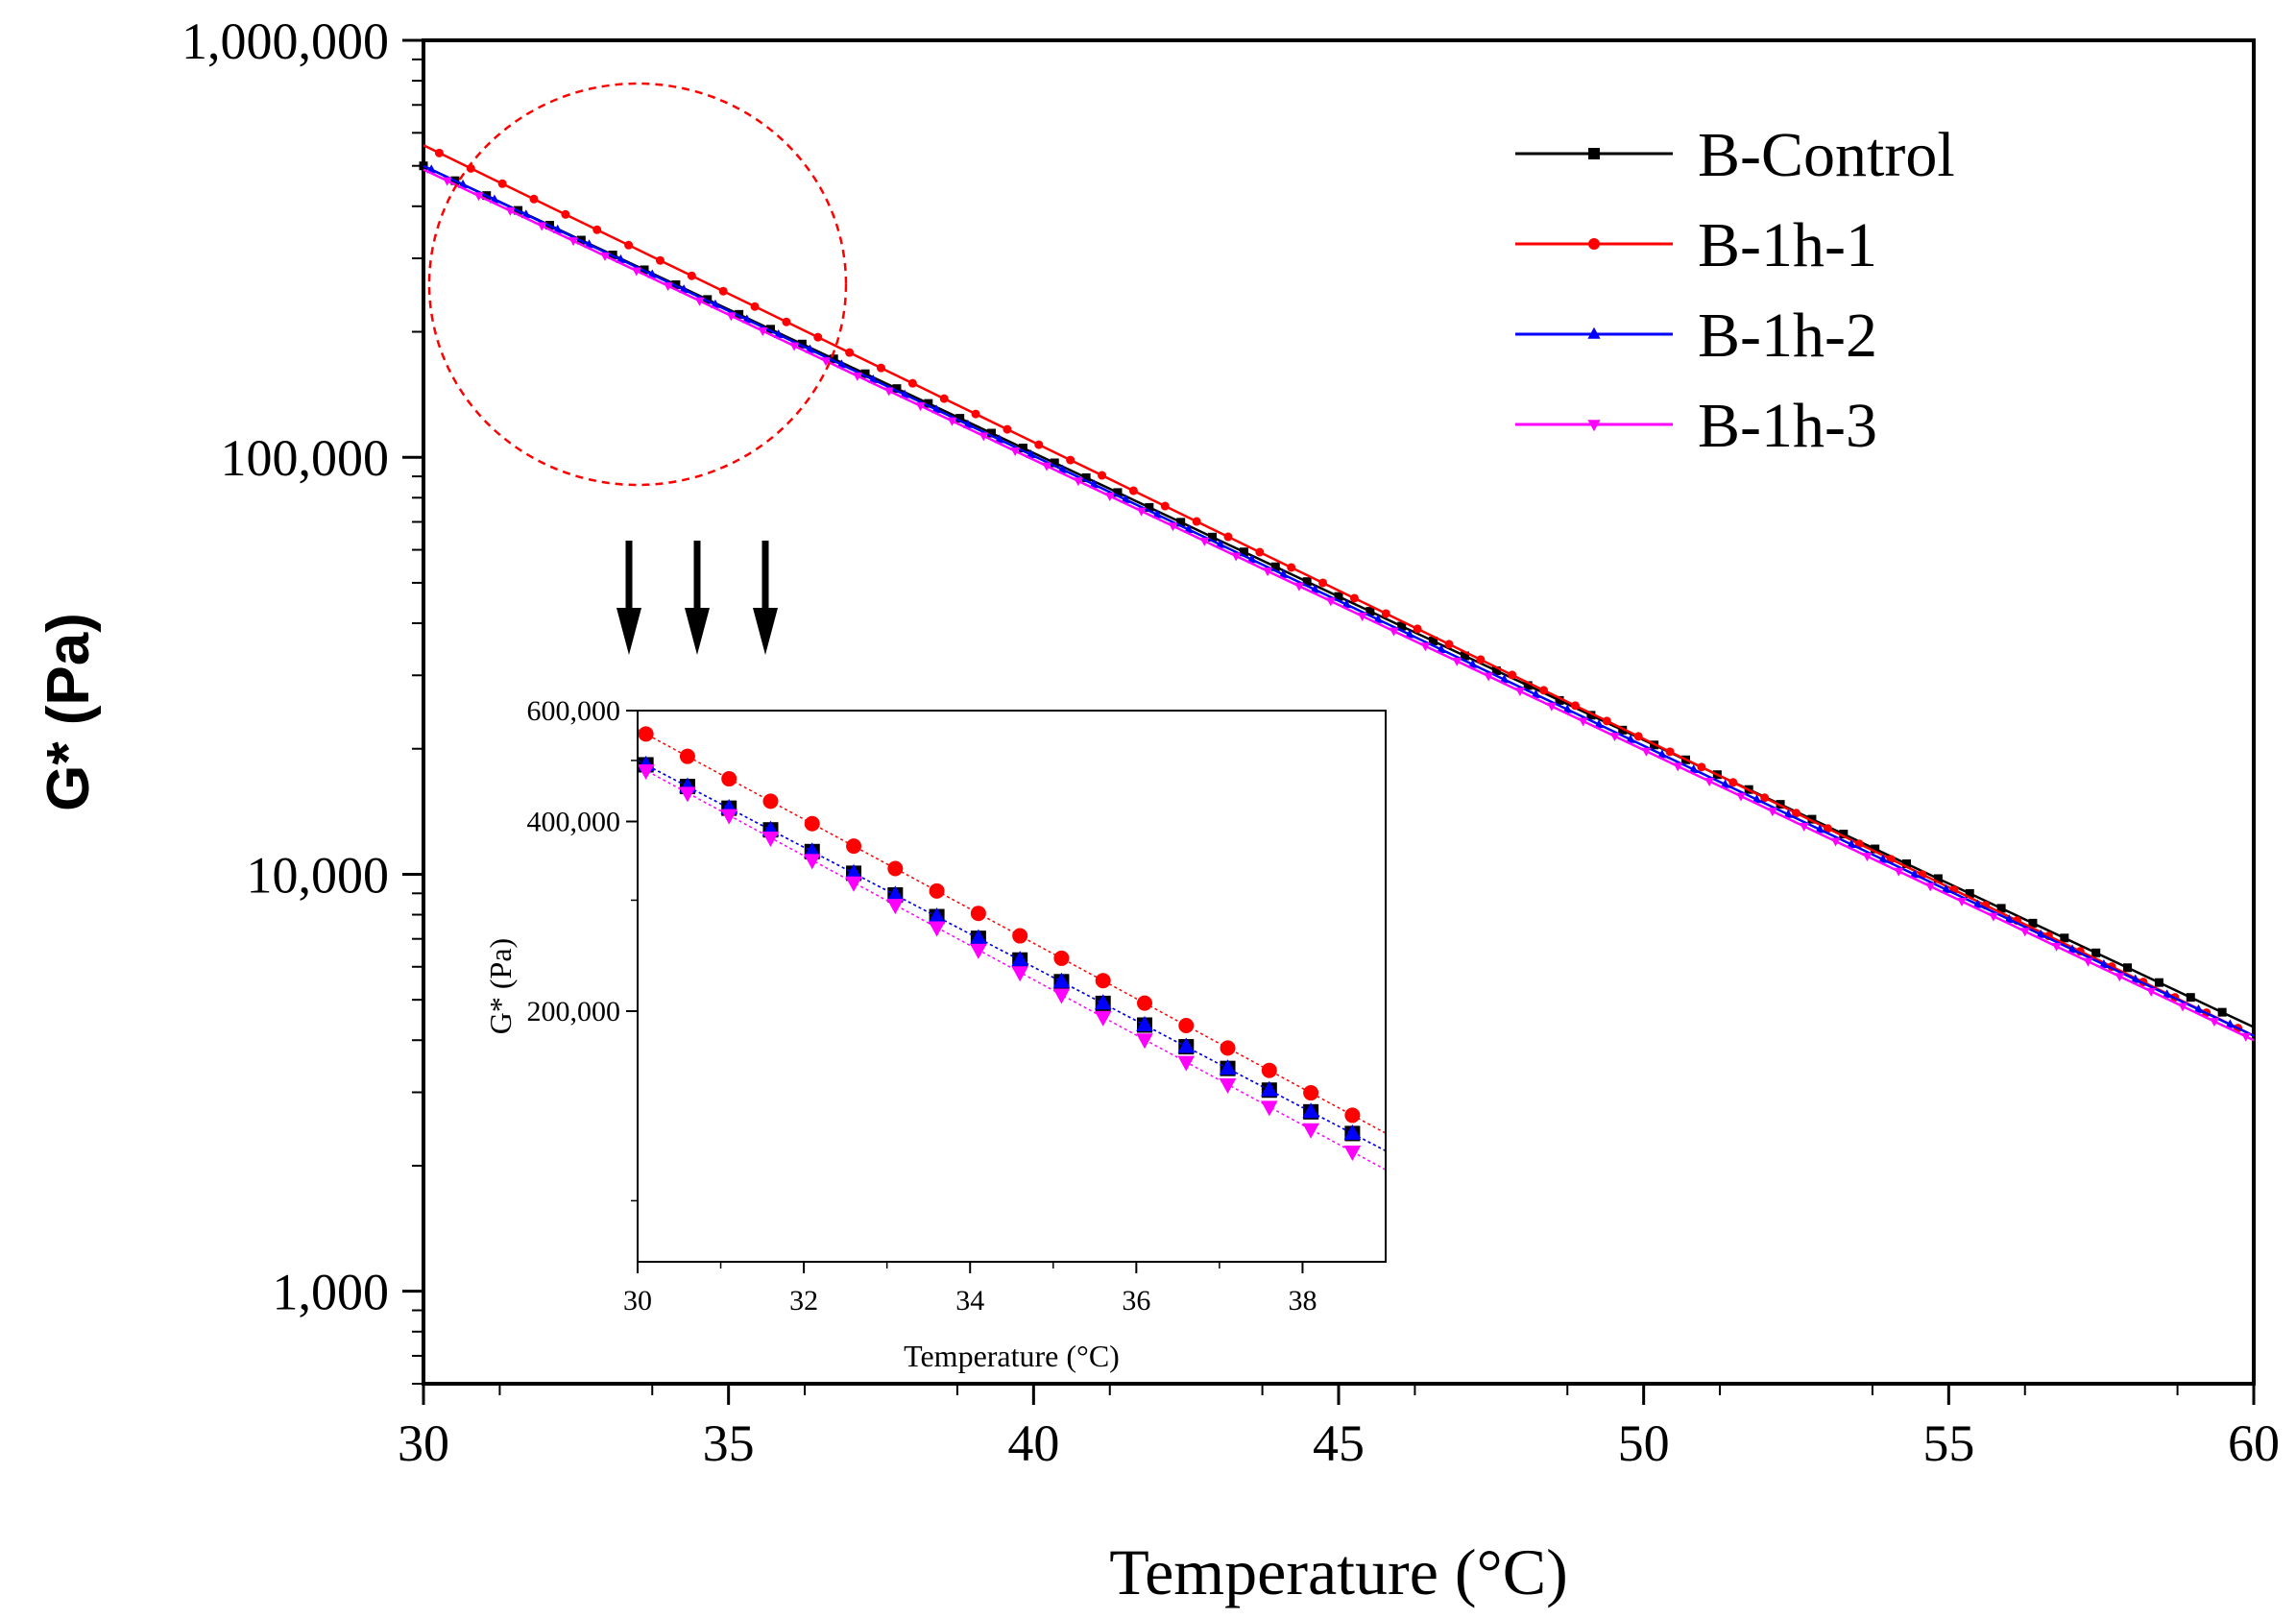  Describe the element at coordinates (1788, 336) in the screenshot. I see `legend-label: B-1h-2` at that location.